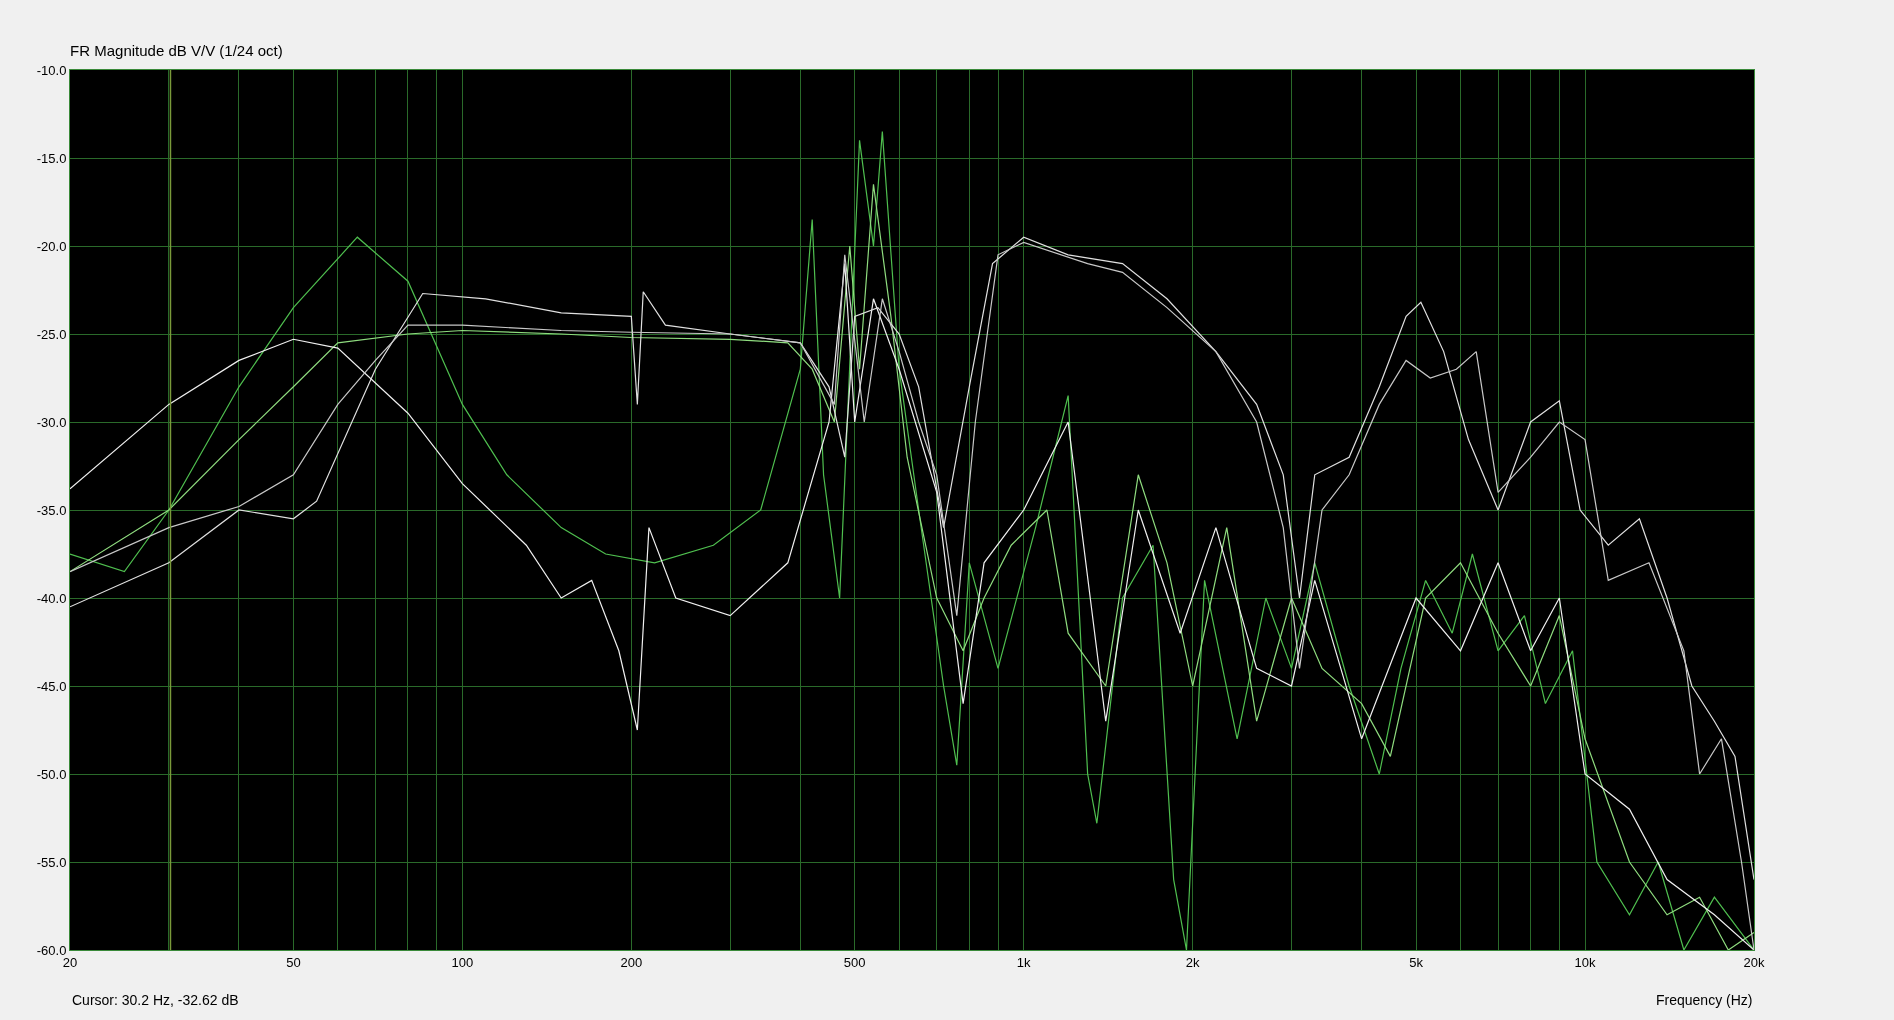 The height and width of the screenshot is (1020, 1894). I want to click on x-tick-label: 10k, so click(1585, 962).